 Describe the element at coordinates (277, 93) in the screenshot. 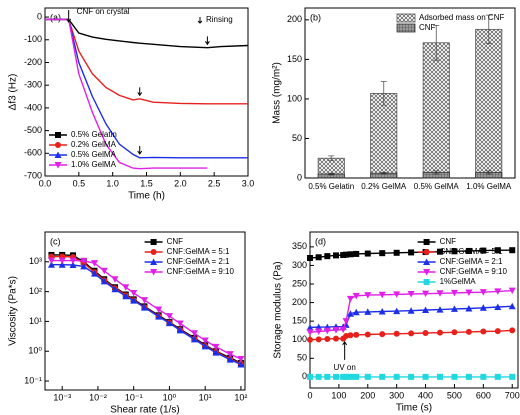

I see `y-axis-label: Mass (mg/m²)` at that location.